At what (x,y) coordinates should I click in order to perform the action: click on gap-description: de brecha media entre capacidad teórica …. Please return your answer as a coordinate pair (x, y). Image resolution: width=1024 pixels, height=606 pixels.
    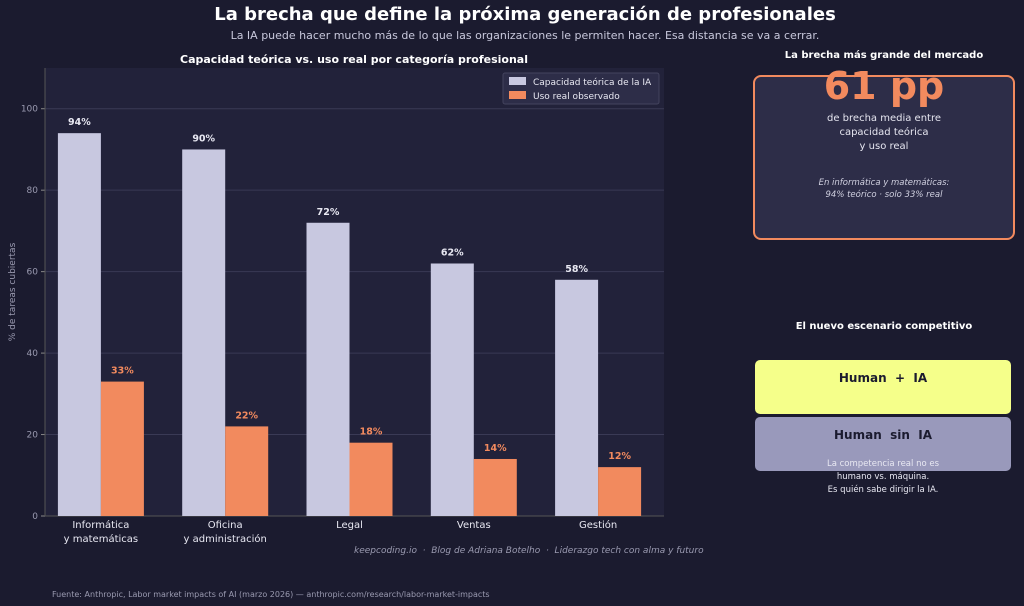
    Looking at the image, I should click on (884, 133).